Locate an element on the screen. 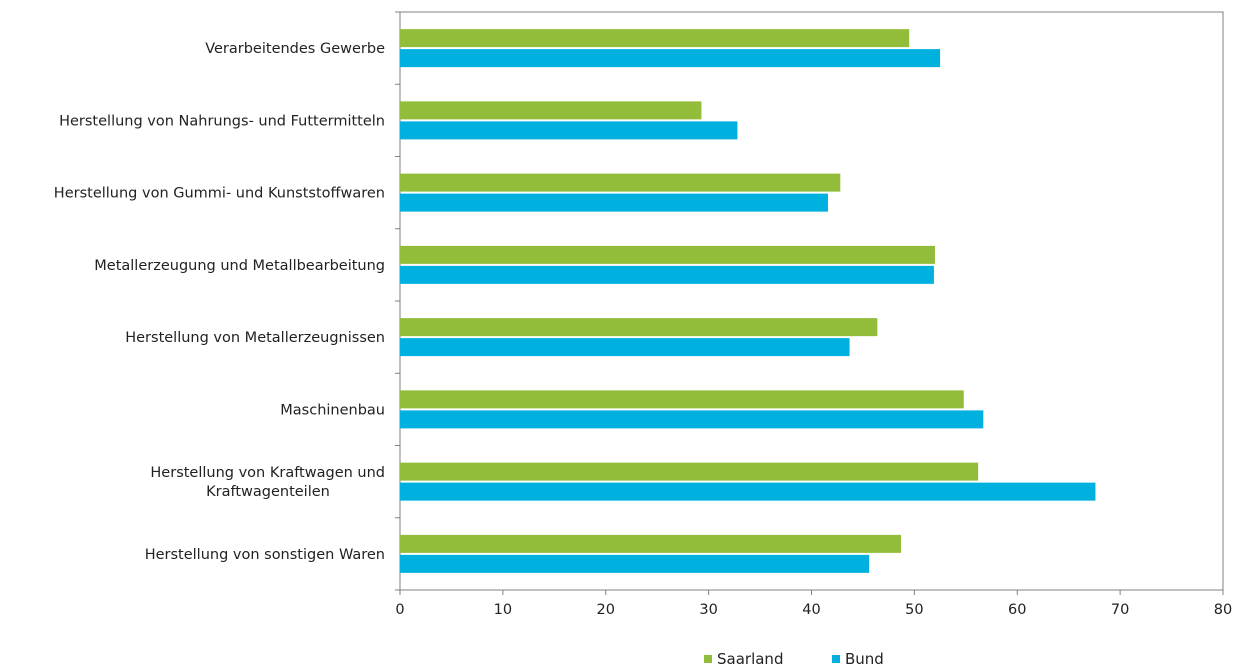 Image resolution: width=1236 pixels, height=670 pixels. legend-item-bund: Bund is located at coordinates (858, 659).